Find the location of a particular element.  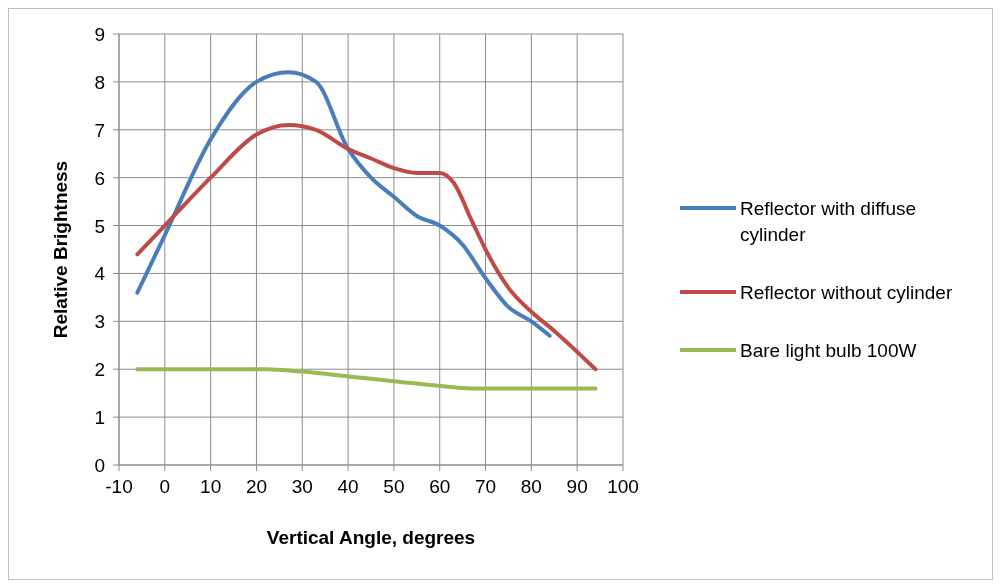

x-tick-label: 70 is located at coordinates (485, 486).